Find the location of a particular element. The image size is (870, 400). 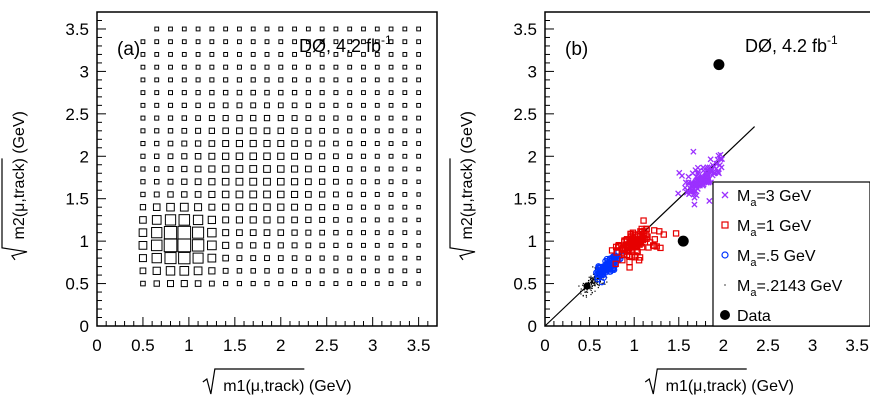

x-tick-label: 1 is located at coordinates (188, 345).